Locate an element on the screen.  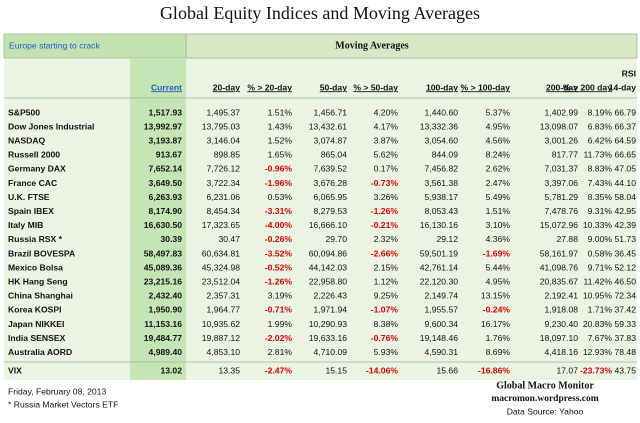
cell: 1,495.37 is located at coordinates (224, 112).